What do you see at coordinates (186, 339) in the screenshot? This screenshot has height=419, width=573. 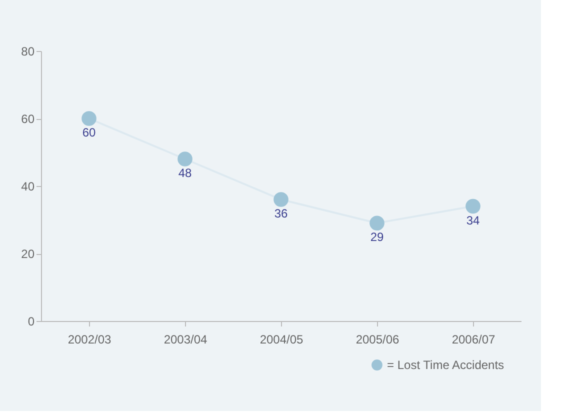 I see `x-tick-label: 2003/04` at bounding box center [186, 339].